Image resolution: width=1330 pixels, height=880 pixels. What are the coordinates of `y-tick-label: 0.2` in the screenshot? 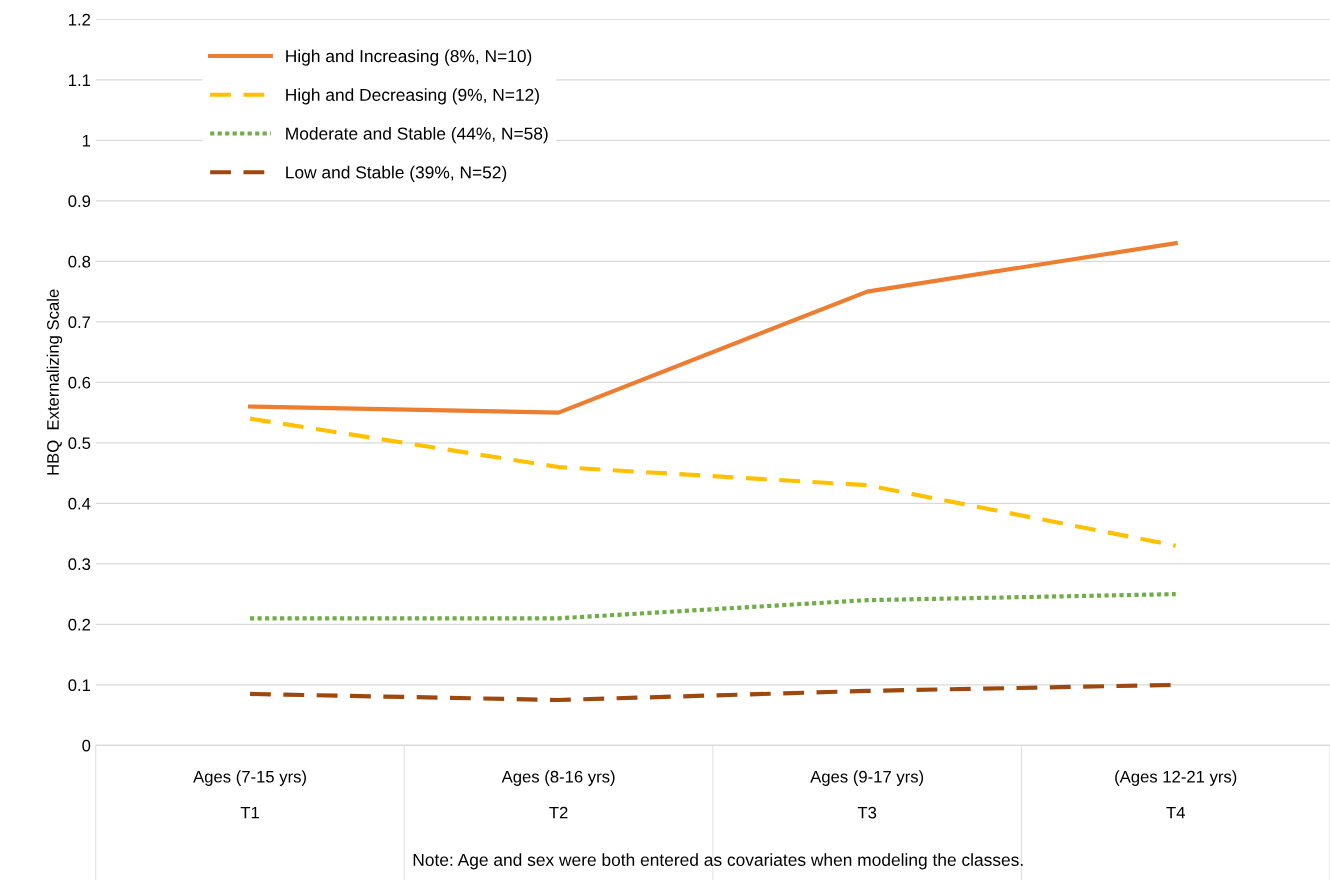 It's located at (79, 624).